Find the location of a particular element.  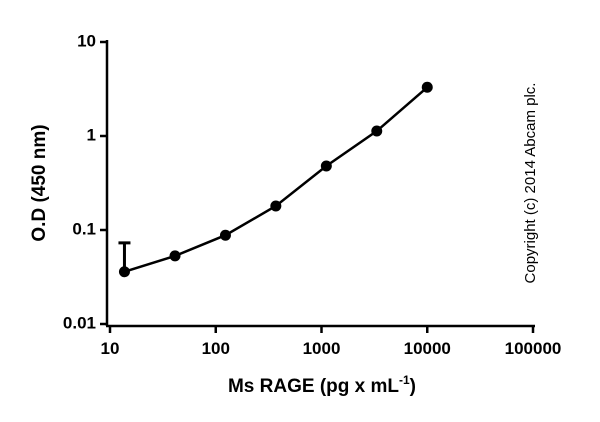

x-title-superscript: -1 is located at coordinates (404, 380).